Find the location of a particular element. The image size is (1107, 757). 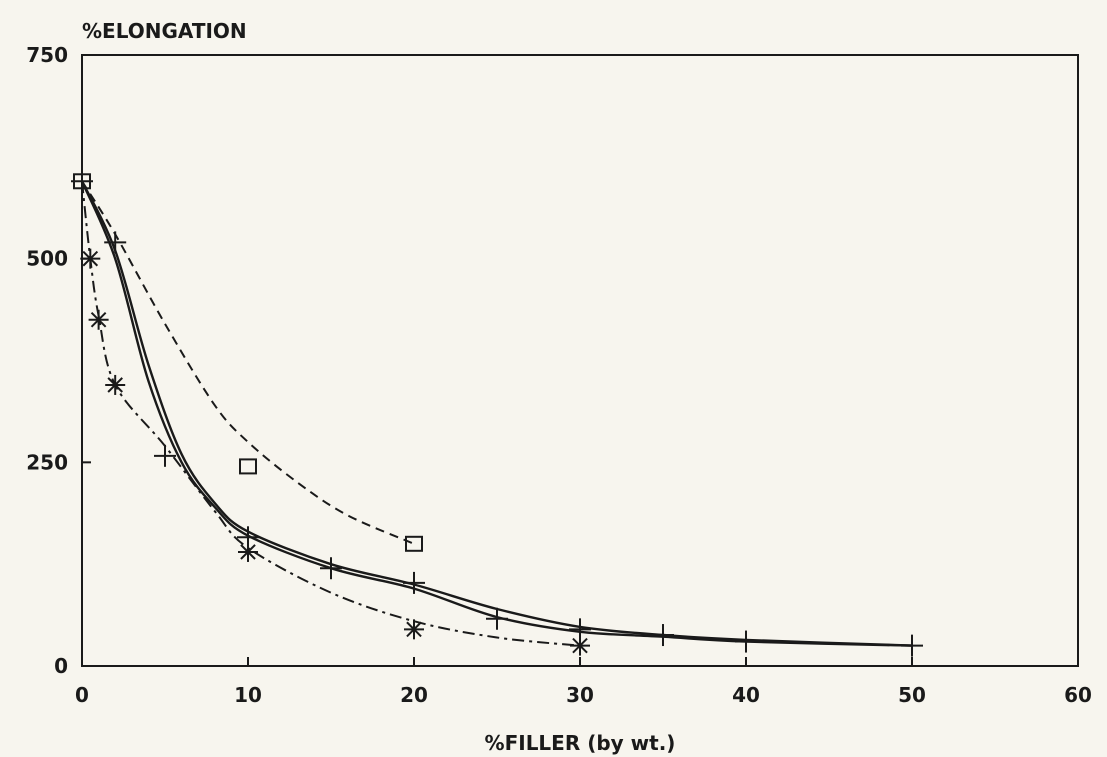

x-axis-label: %FILLER (by wt.) is located at coordinates (580, 743).